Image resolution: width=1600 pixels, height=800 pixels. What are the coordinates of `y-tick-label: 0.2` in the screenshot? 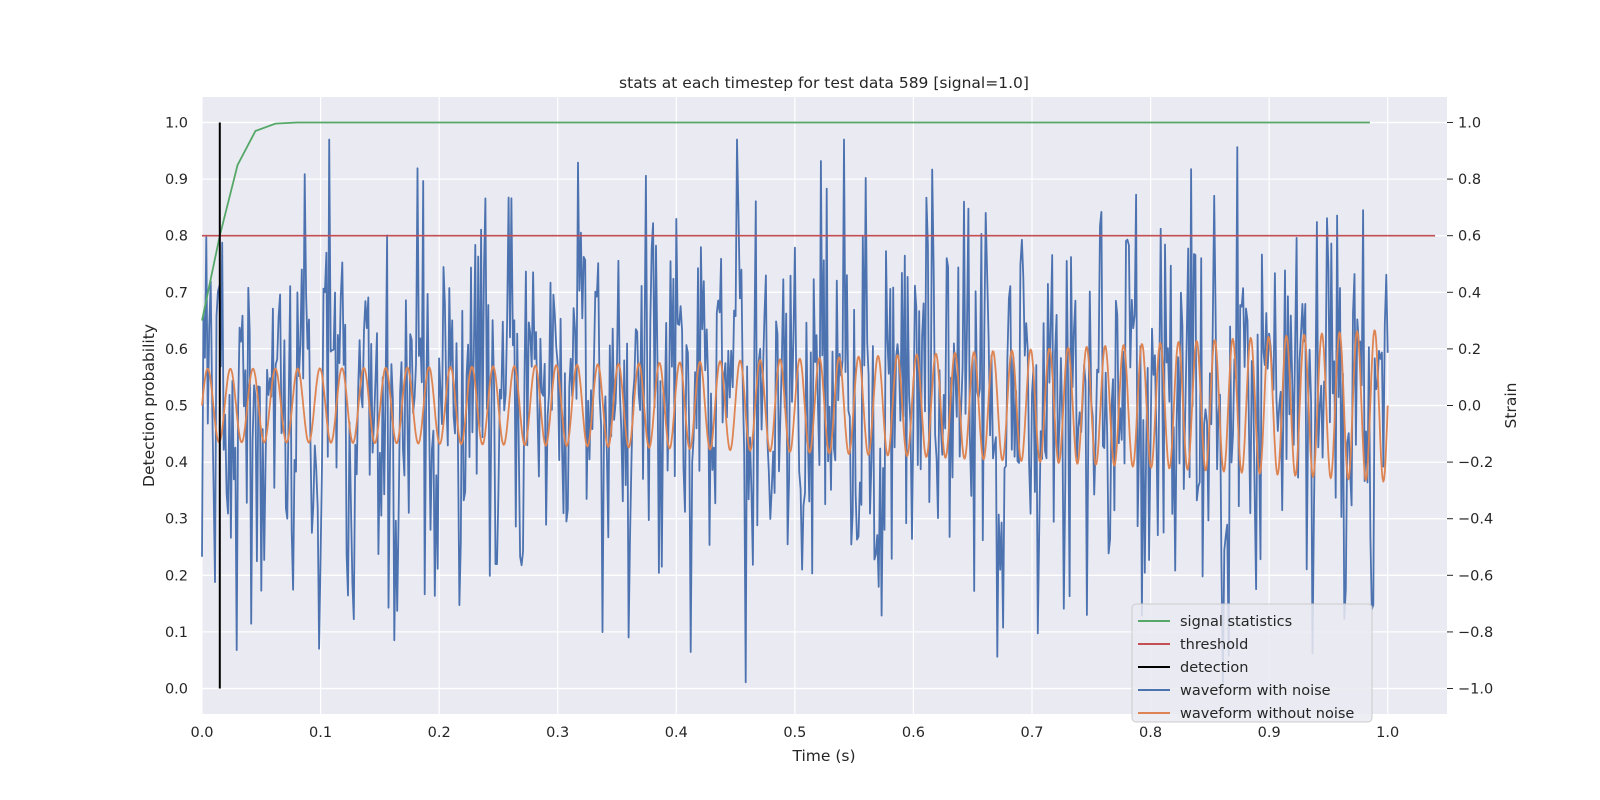 It's located at (176, 576).